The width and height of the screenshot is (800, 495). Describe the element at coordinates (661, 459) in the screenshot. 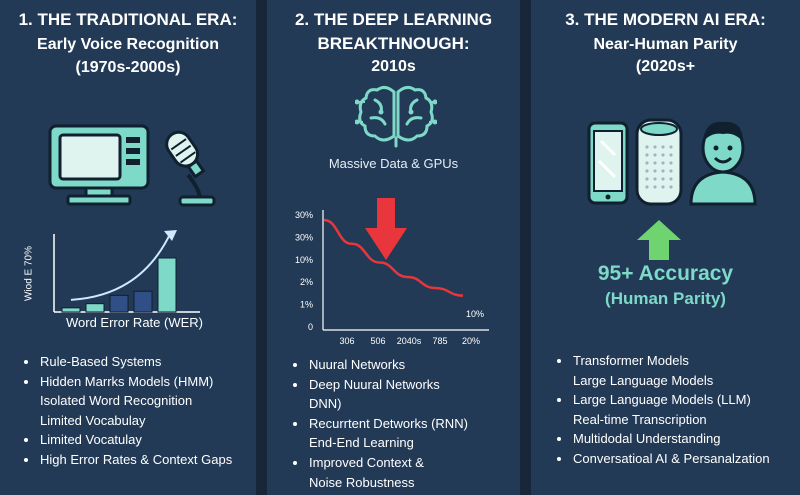

I see `list-item: Conversatioal AI & Persanalzation` at that location.